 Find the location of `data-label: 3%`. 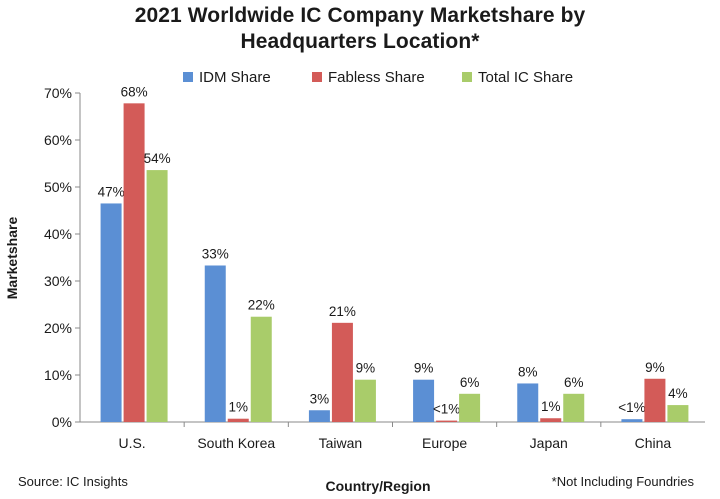

data-label: 3% is located at coordinates (320, 398).